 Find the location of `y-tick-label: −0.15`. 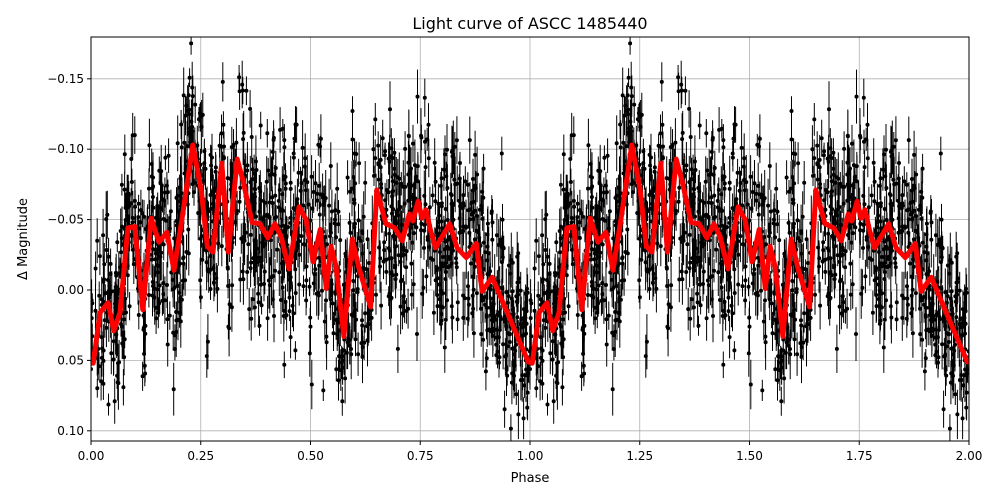

y-tick-label: −0.15 is located at coordinates (65, 79).